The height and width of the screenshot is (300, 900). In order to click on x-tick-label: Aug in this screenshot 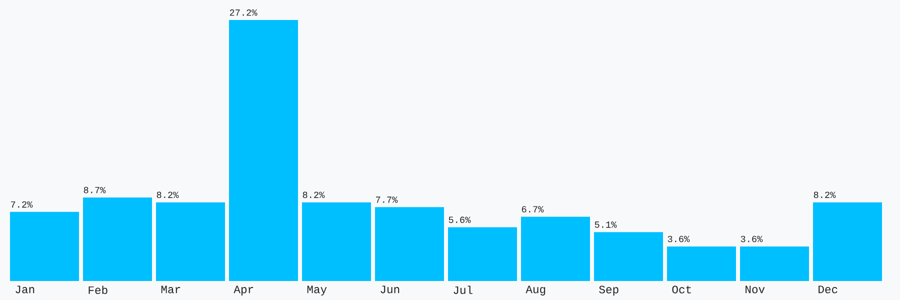, I will do `click(536, 291)`.